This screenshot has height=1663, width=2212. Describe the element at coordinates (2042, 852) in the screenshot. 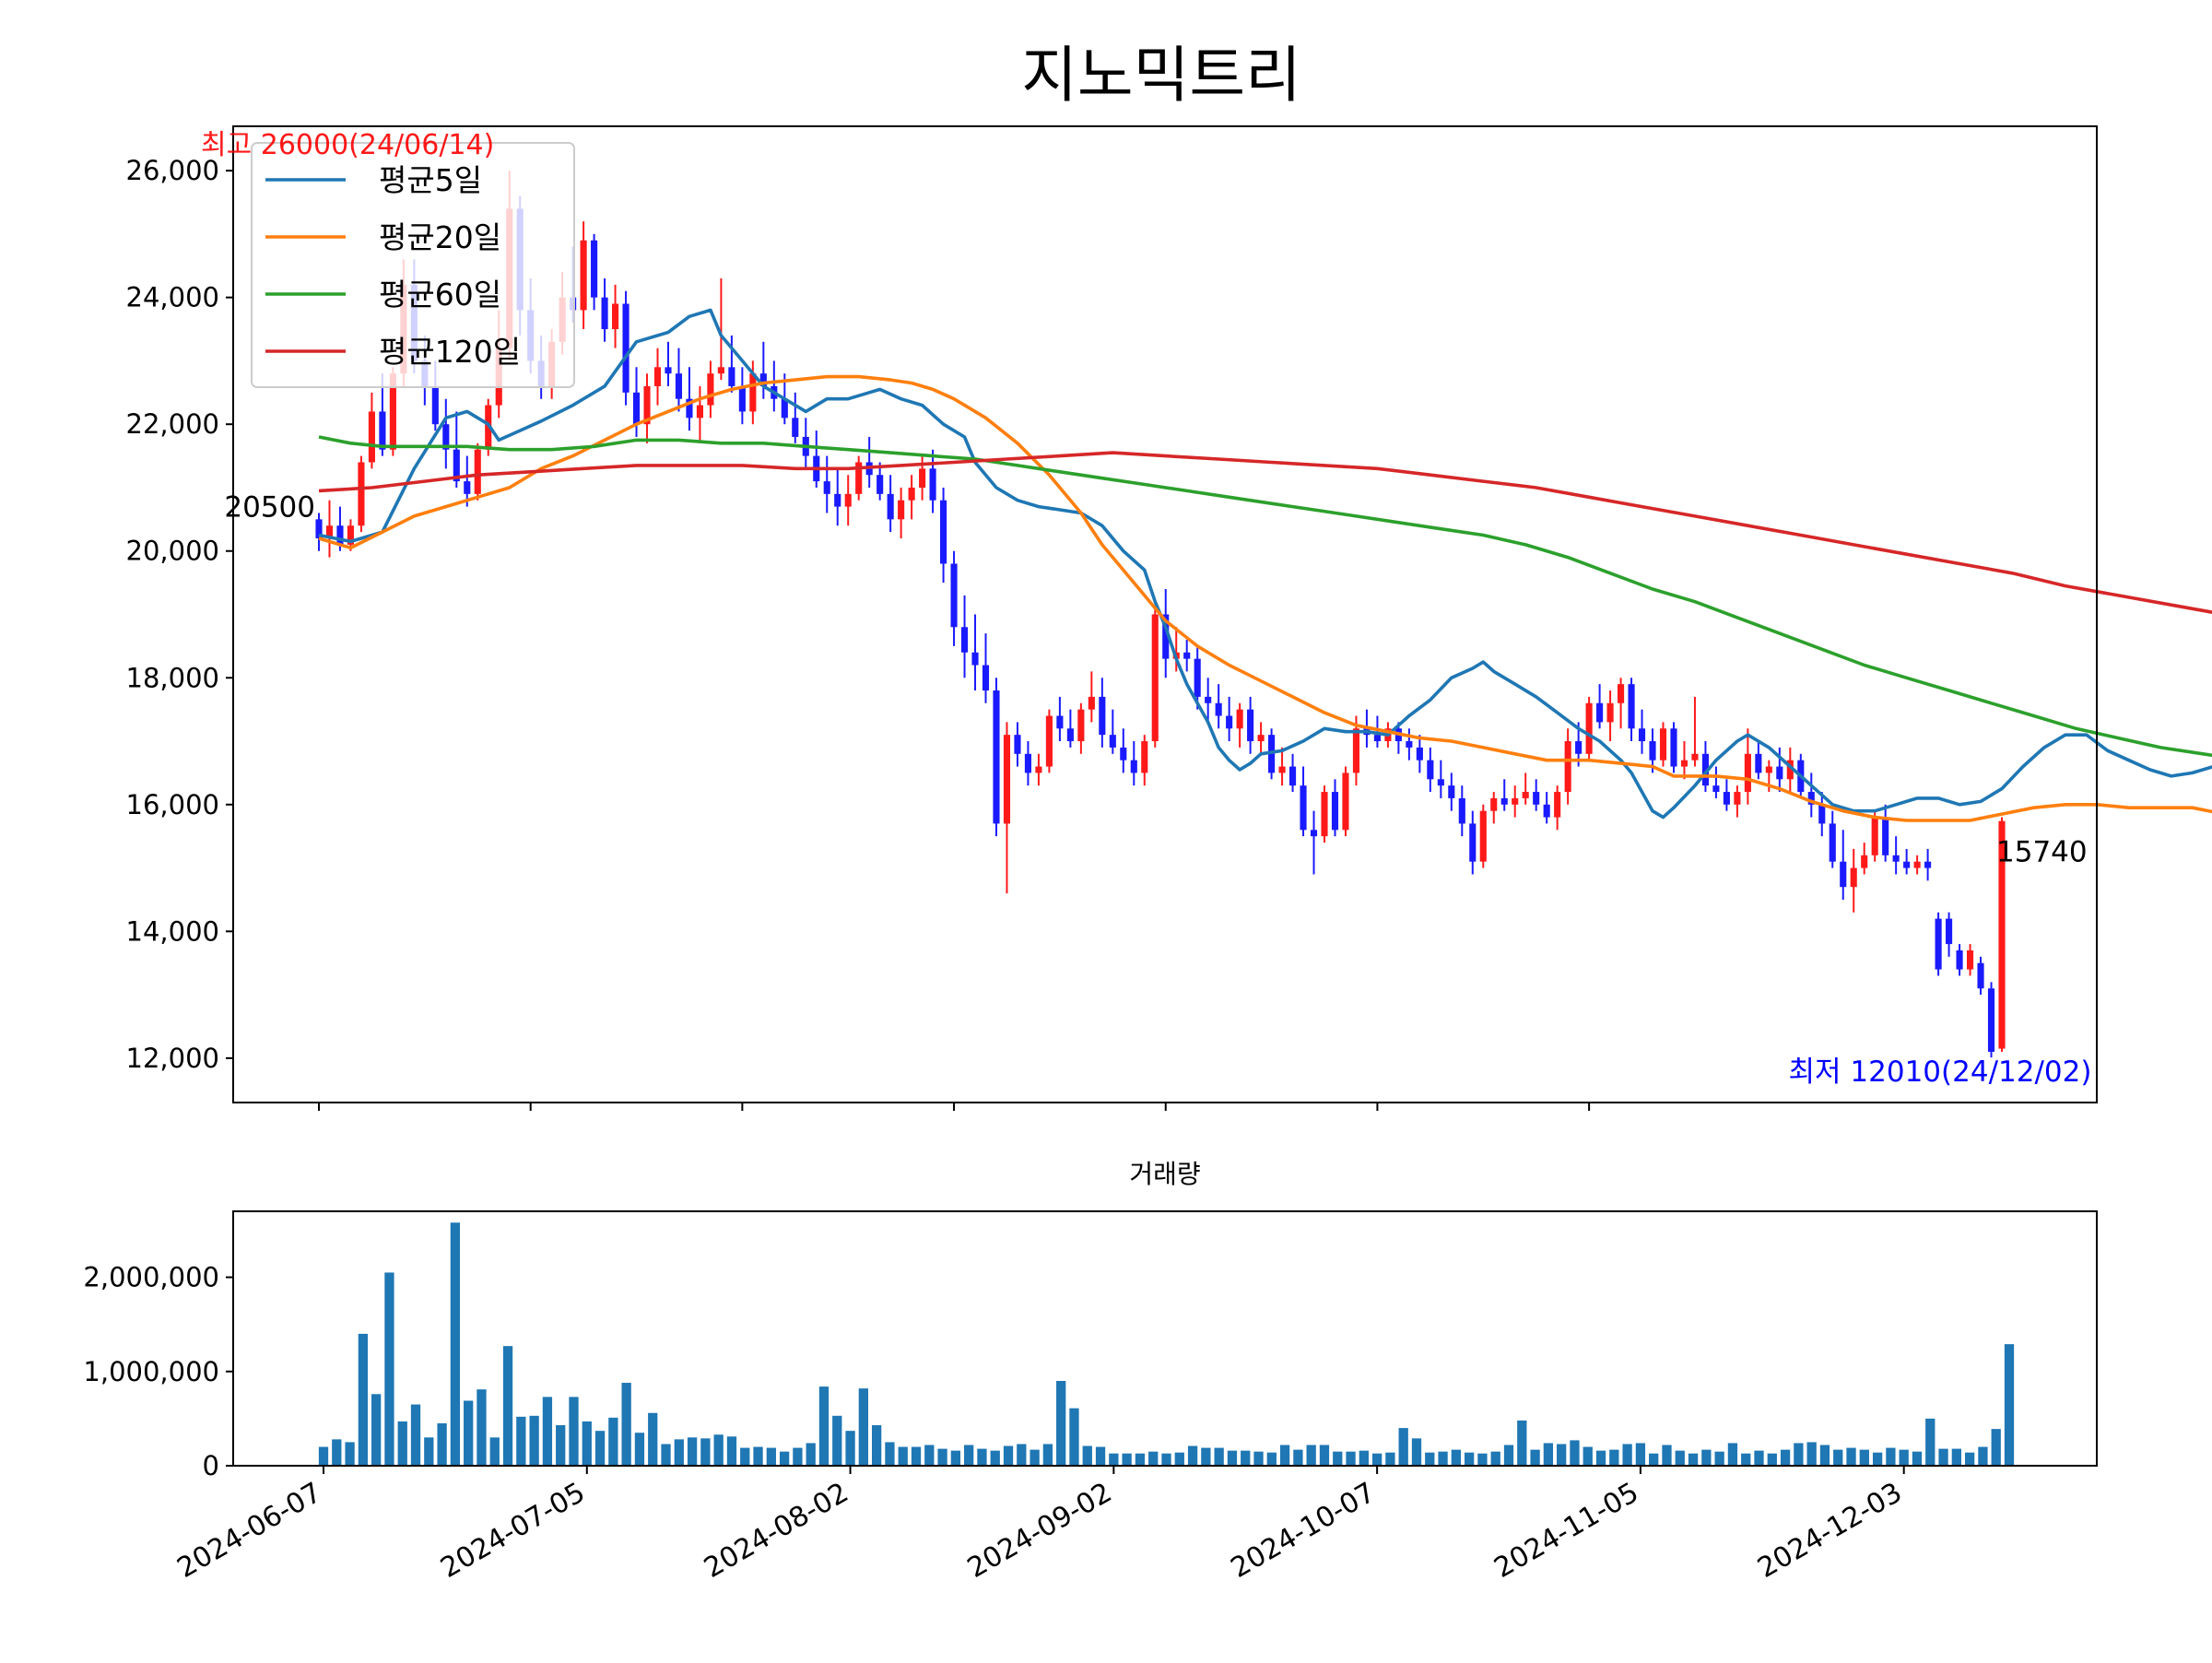

I see `end-price-label: 15740` at that location.